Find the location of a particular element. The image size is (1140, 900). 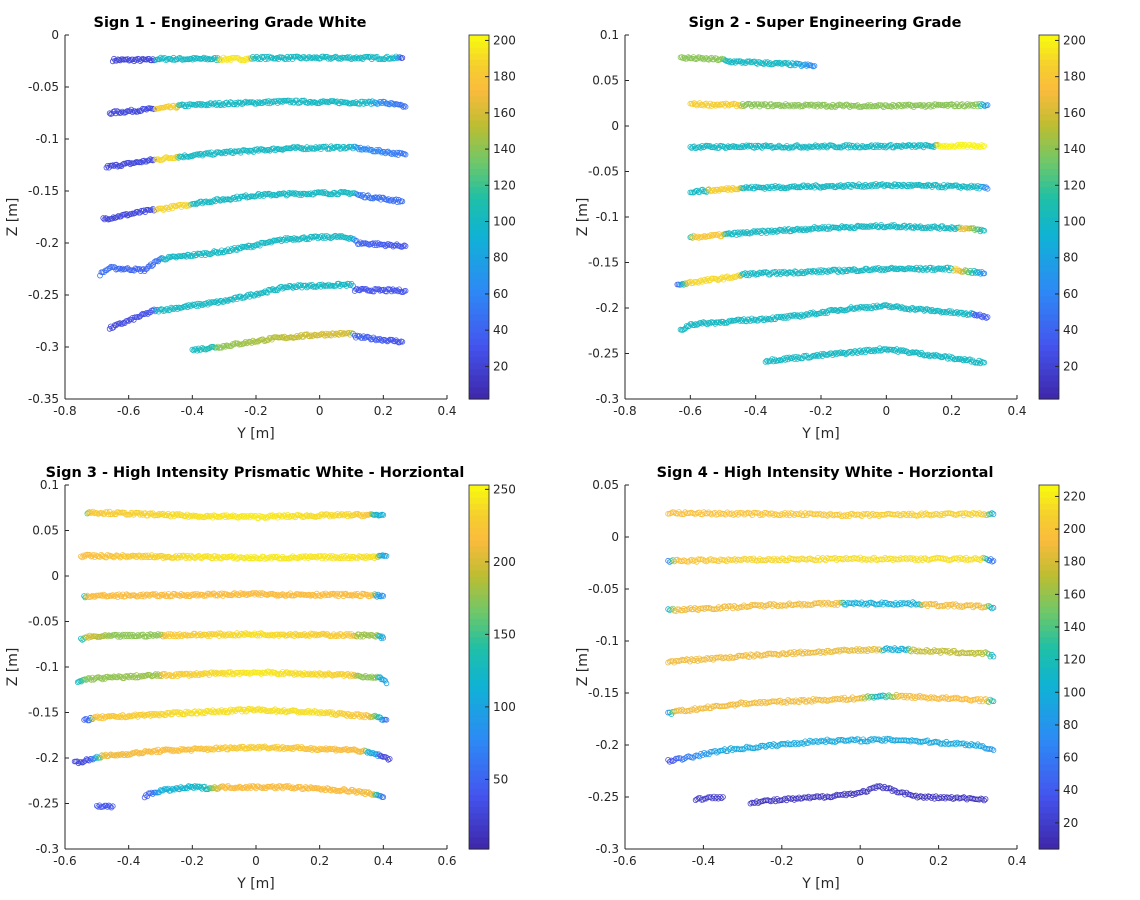

subplot-title: Sign 1 - Engineering Grade White is located at coordinates (230, 23).